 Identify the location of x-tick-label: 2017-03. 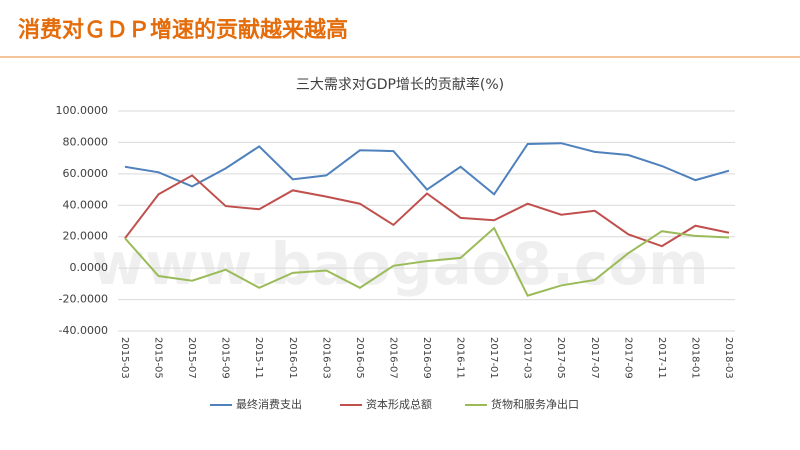
(527, 358).